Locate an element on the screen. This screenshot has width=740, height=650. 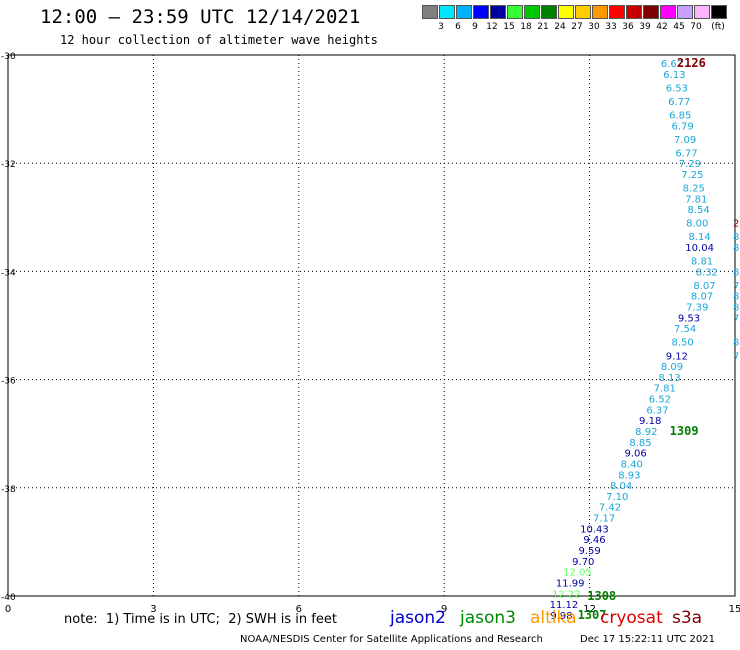
data-point-partial: 2 is located at coordinates (736, 224).